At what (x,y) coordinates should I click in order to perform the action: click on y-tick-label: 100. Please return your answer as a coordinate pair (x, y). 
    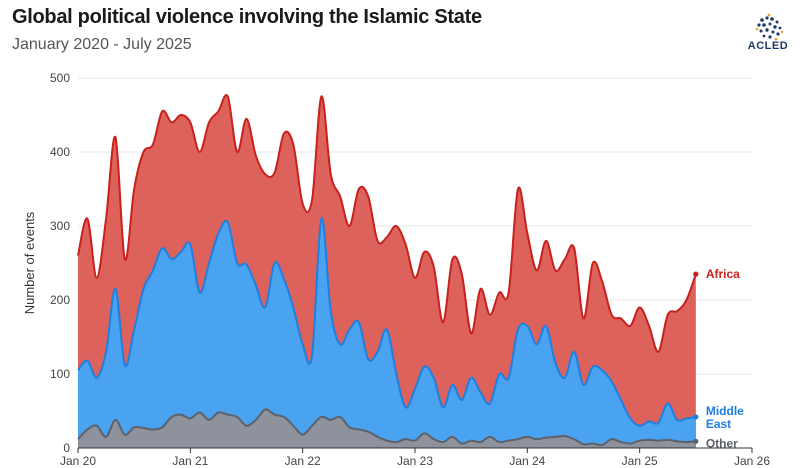
    Looking at the image, I should click on (60, 374).